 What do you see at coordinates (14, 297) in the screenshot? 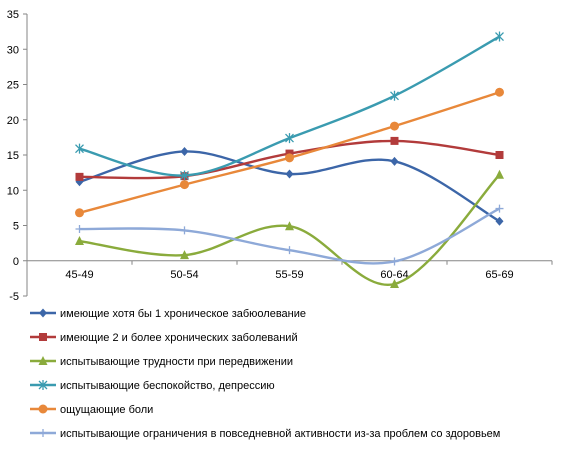
I see `y-tick-label: -5` at bounding box center [14, 297].